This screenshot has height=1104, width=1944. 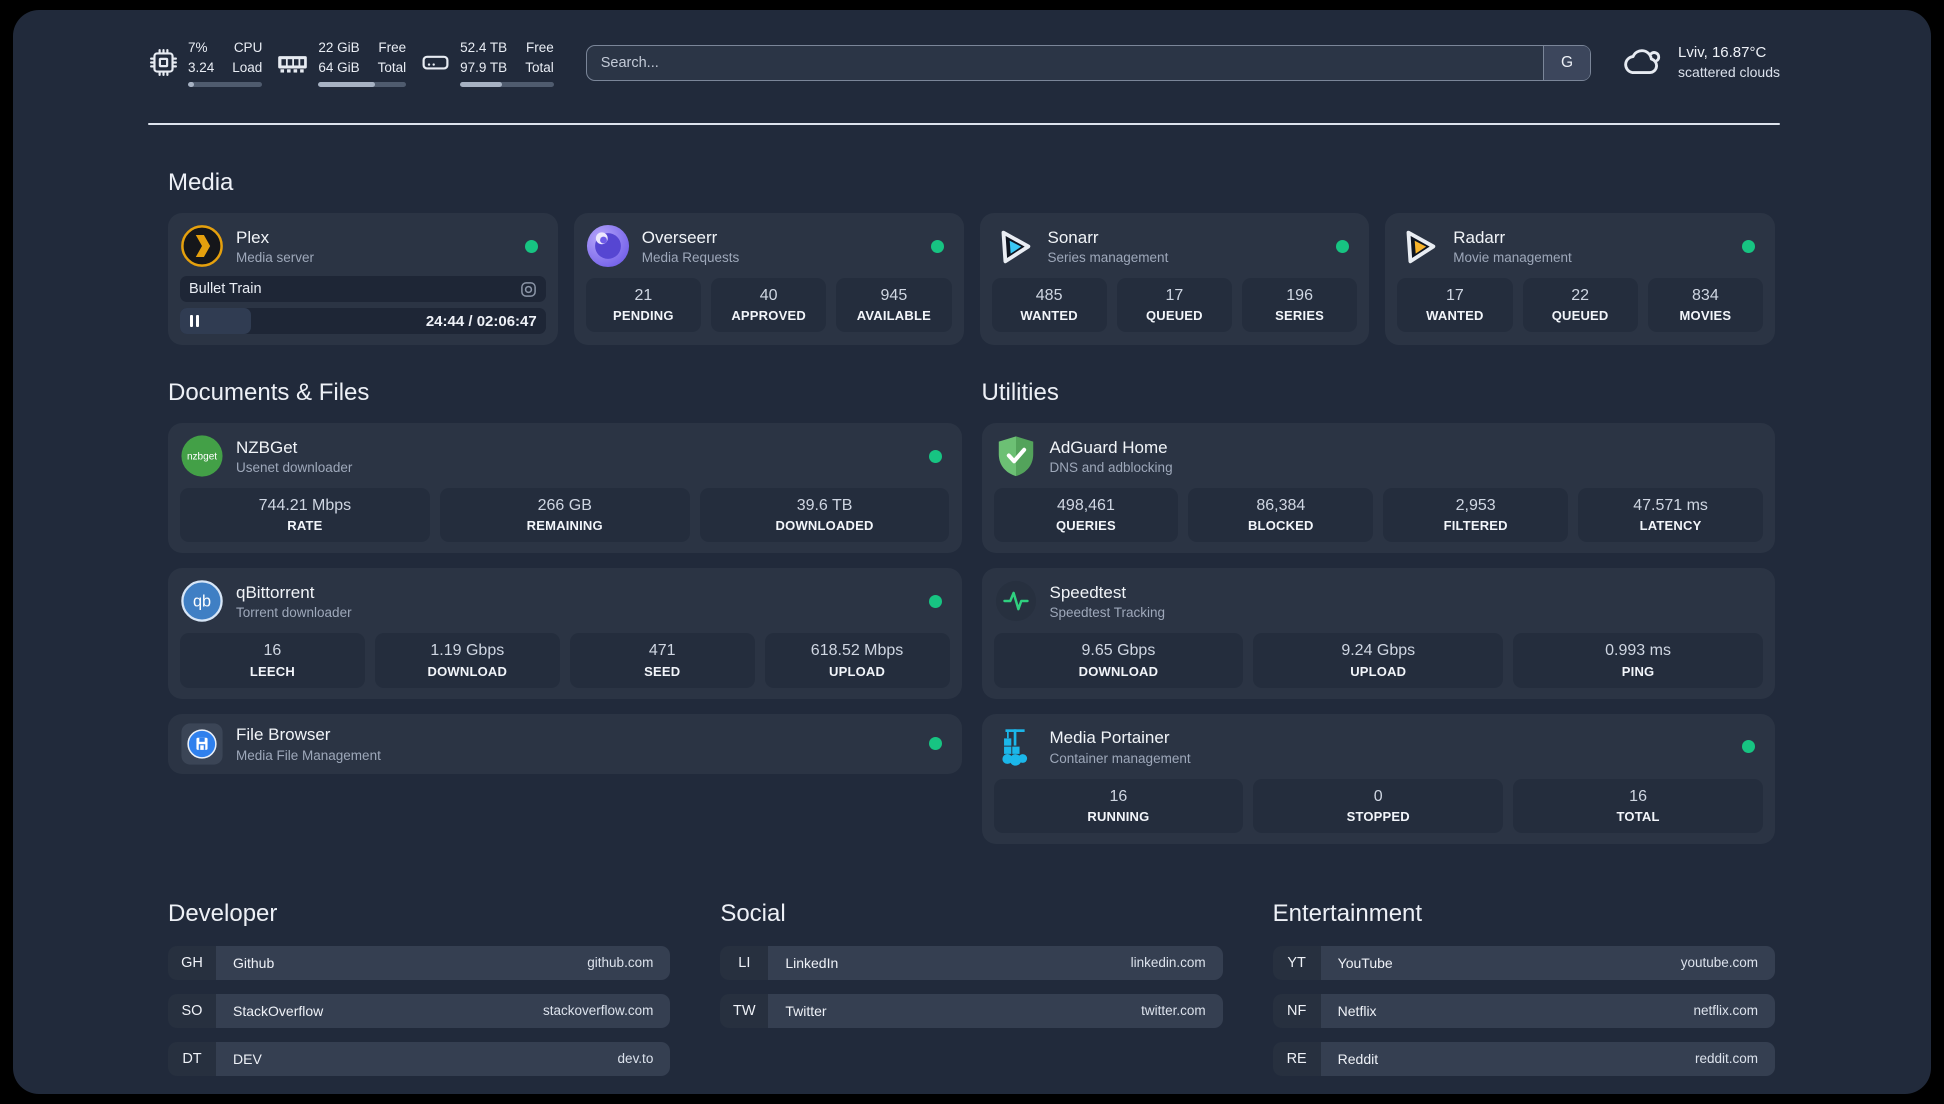 I want to click on section-title-developer: Developer, so click(x=223, y=913).